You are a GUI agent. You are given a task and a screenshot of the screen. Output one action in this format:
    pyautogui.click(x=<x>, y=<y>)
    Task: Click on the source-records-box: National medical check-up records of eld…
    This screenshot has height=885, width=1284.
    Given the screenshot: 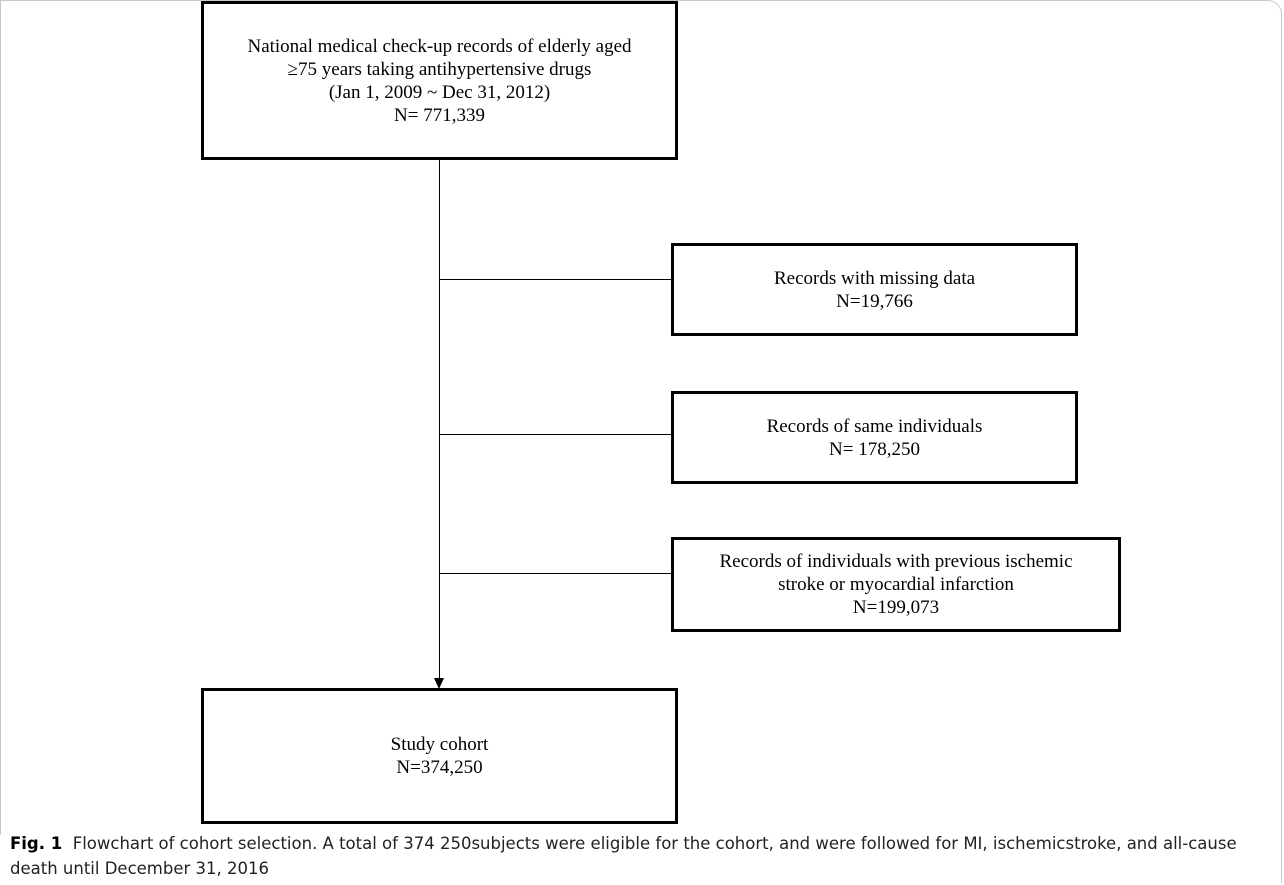 What is the action you would take?
    pyautogui.click(x=439, y=80)
    